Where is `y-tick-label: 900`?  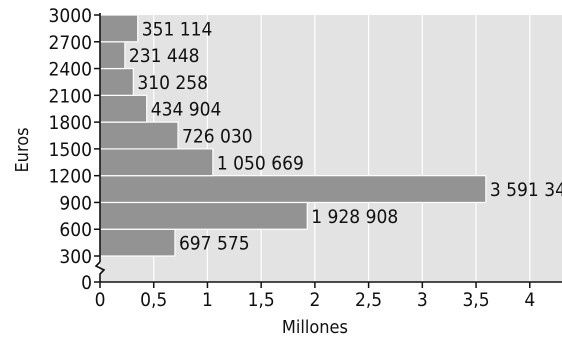
y-tick-label: 900 is located at coordinates (75, 203).